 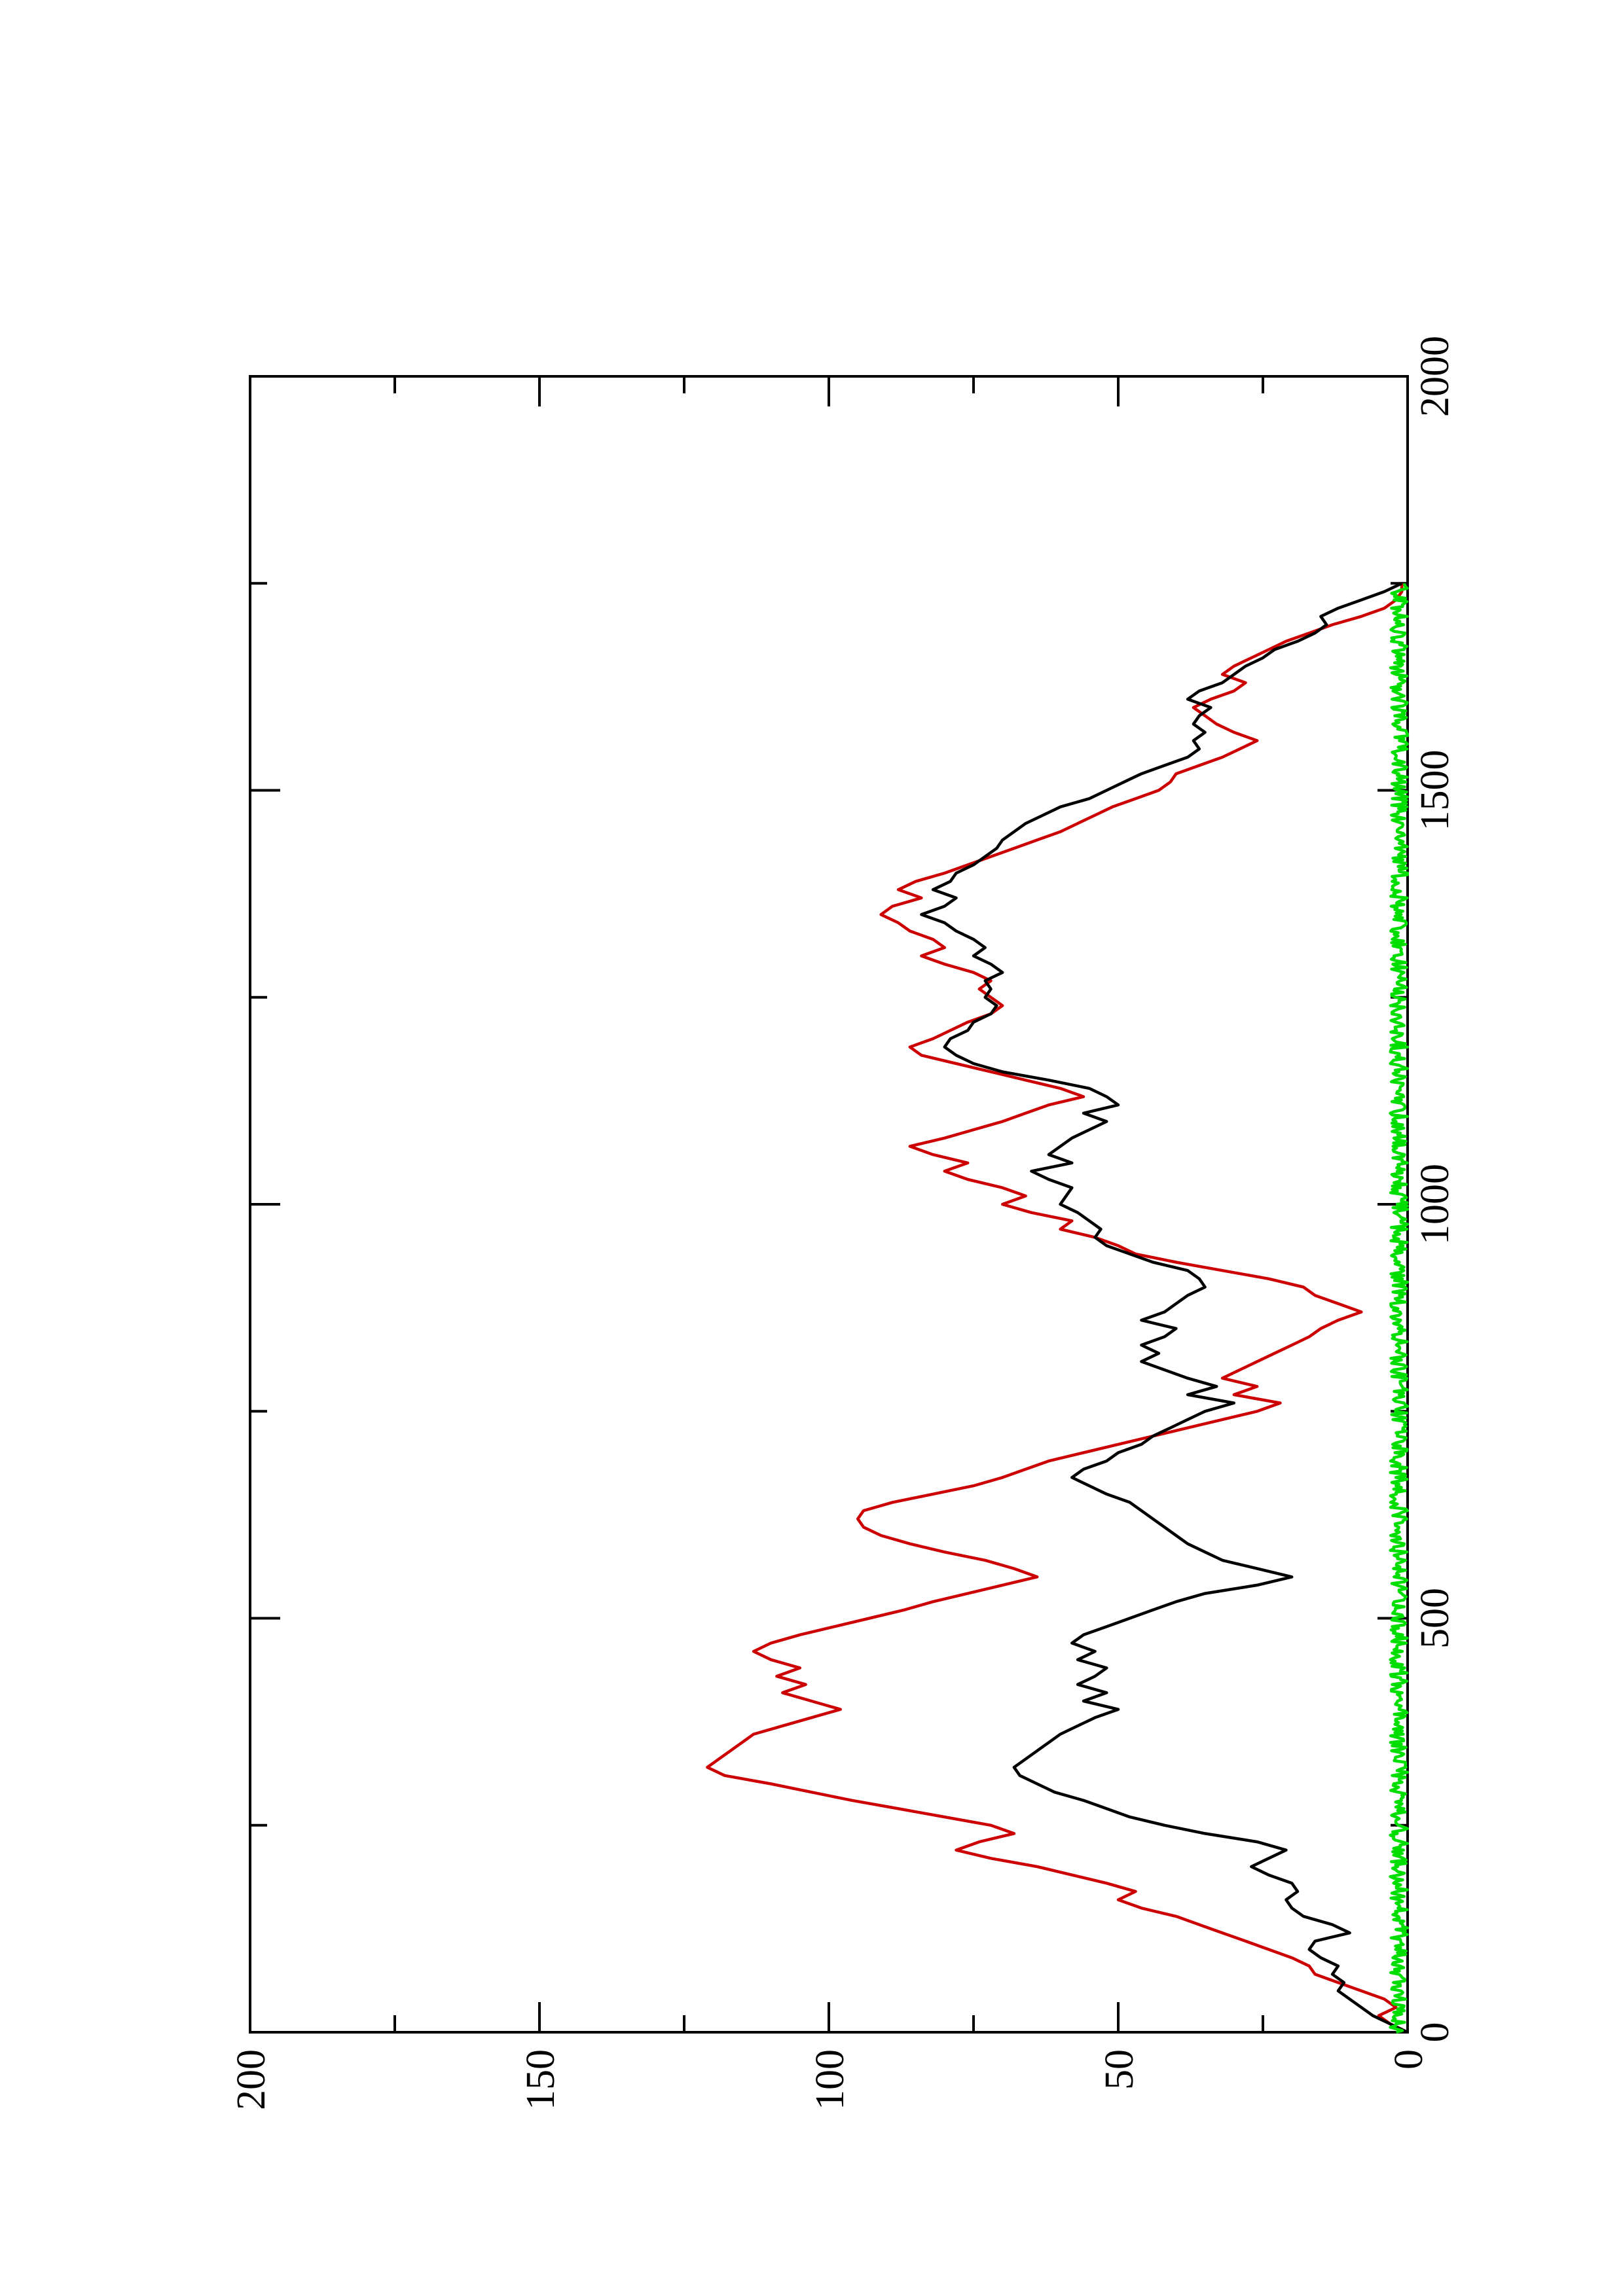 What do you see at coordinates (541, 2079) in the screenshot?
I see `y-tick-label: 150` at bounding box center [541, 2079].